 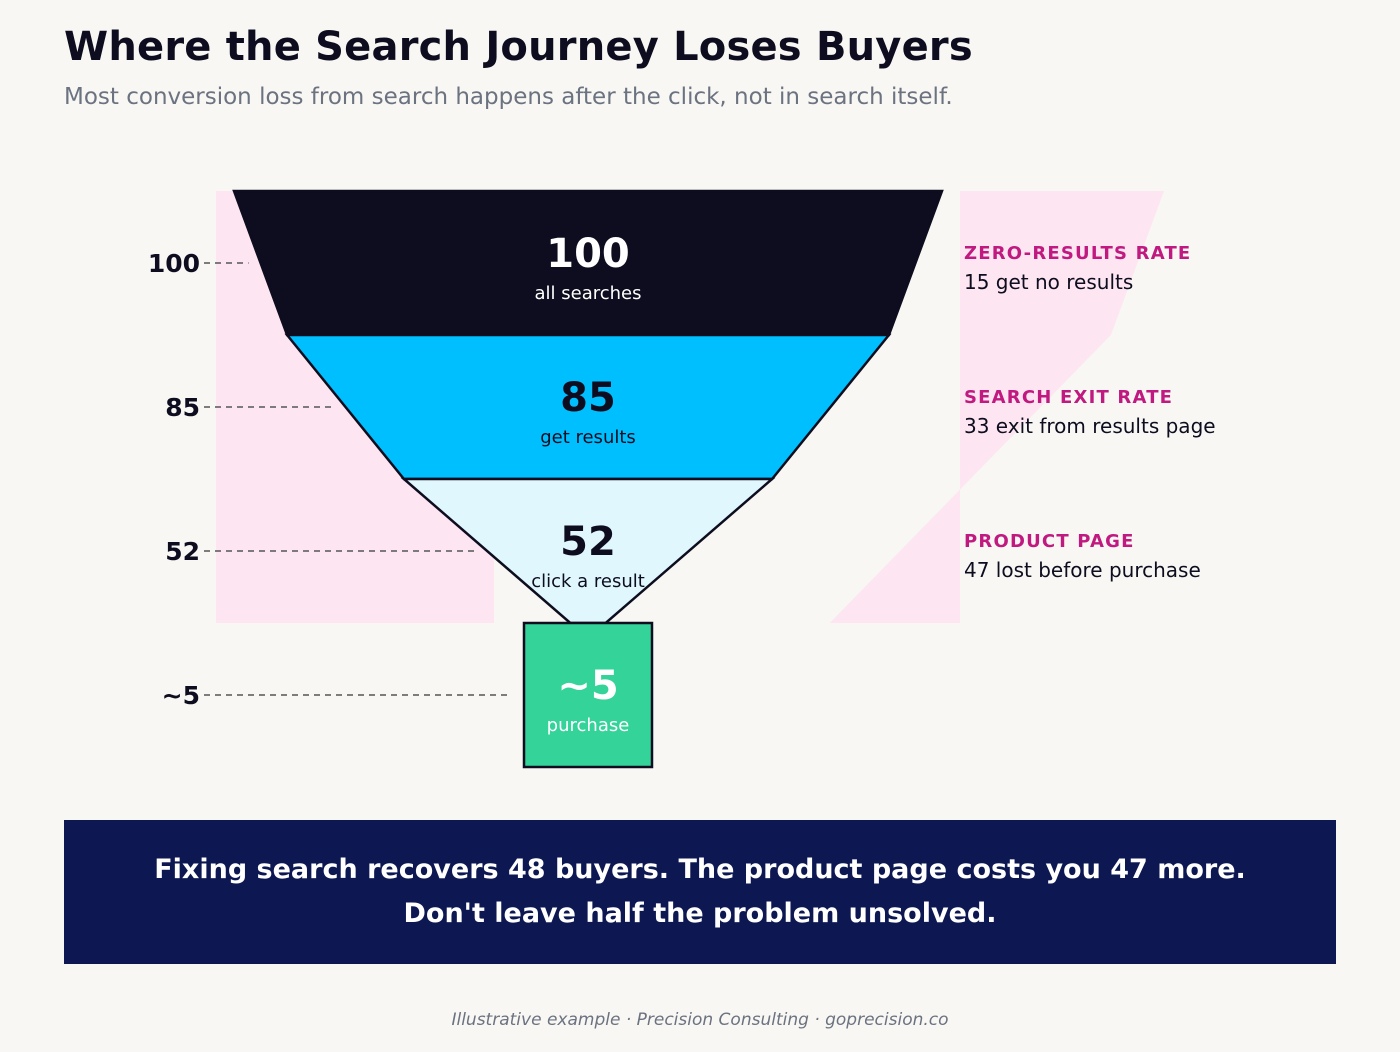 What do you see at coordinates (174, 263) in the screenshot?
I see `axis-label-1: 100` at bounding box center [174, 263].